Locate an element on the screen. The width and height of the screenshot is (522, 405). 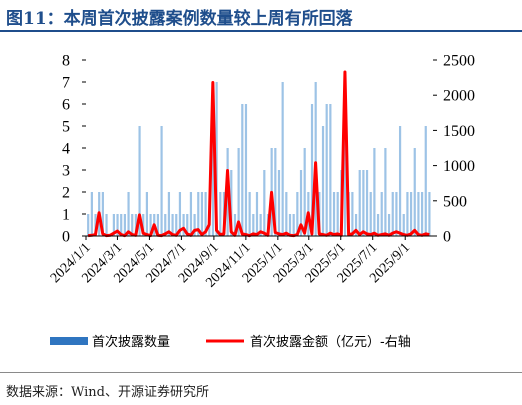
legend-swatch-bar is located at coordinates (69, 341).